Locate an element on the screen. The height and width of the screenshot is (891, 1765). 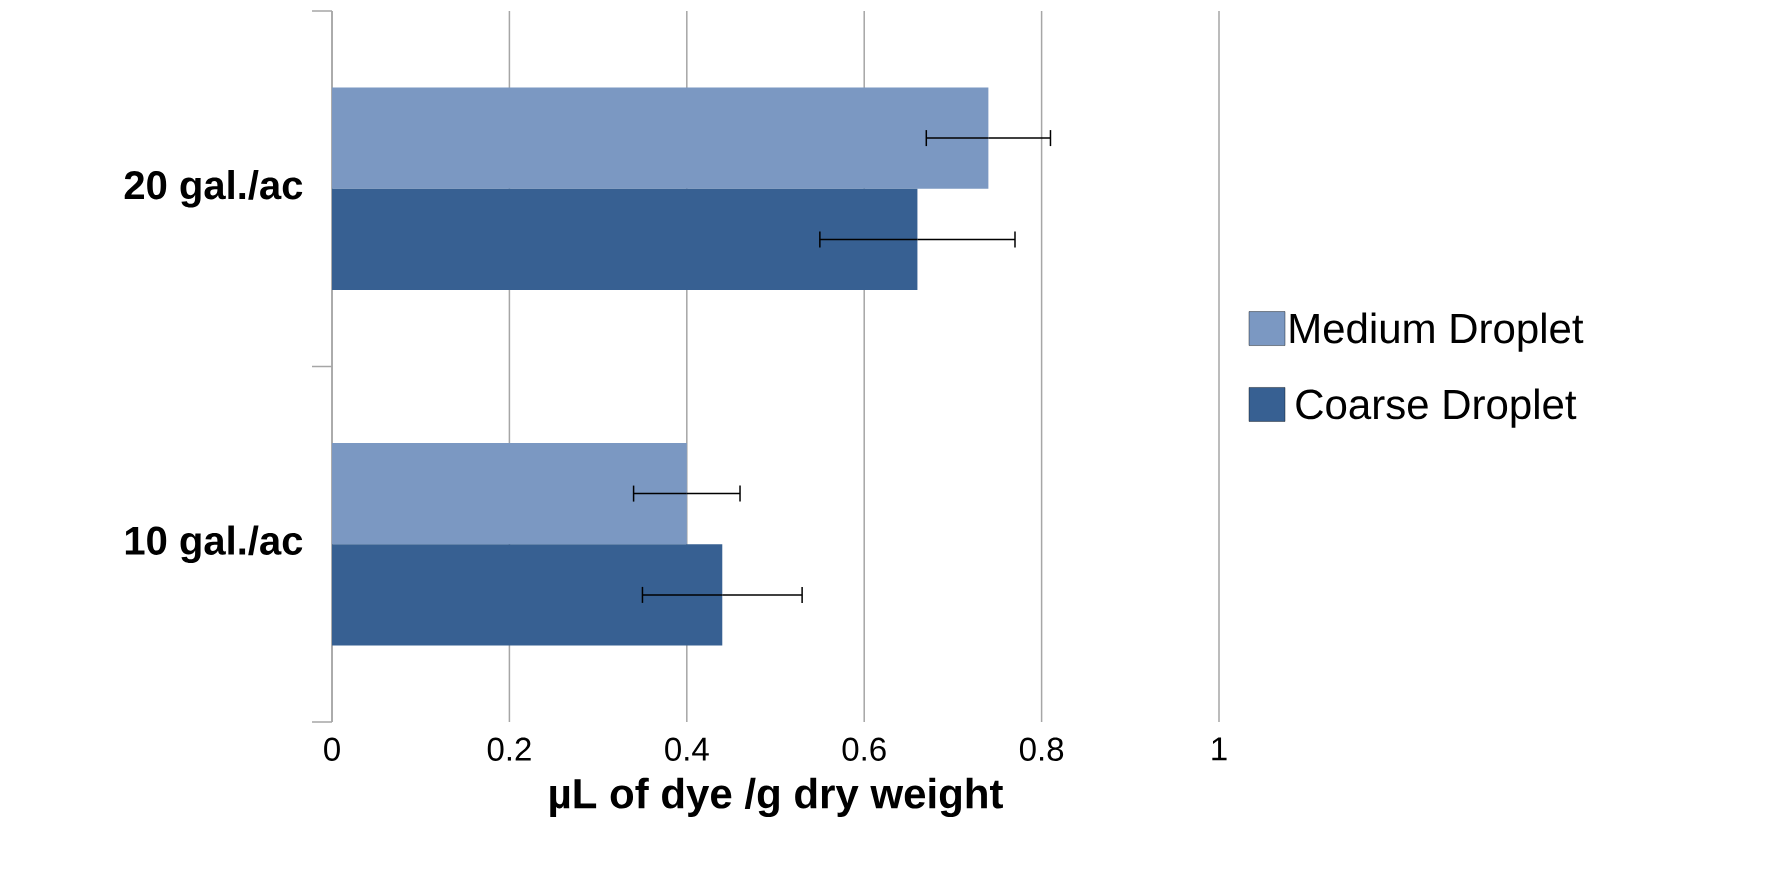
y-tick-label: 20 gal./ac is located at coordinates (213, 189).